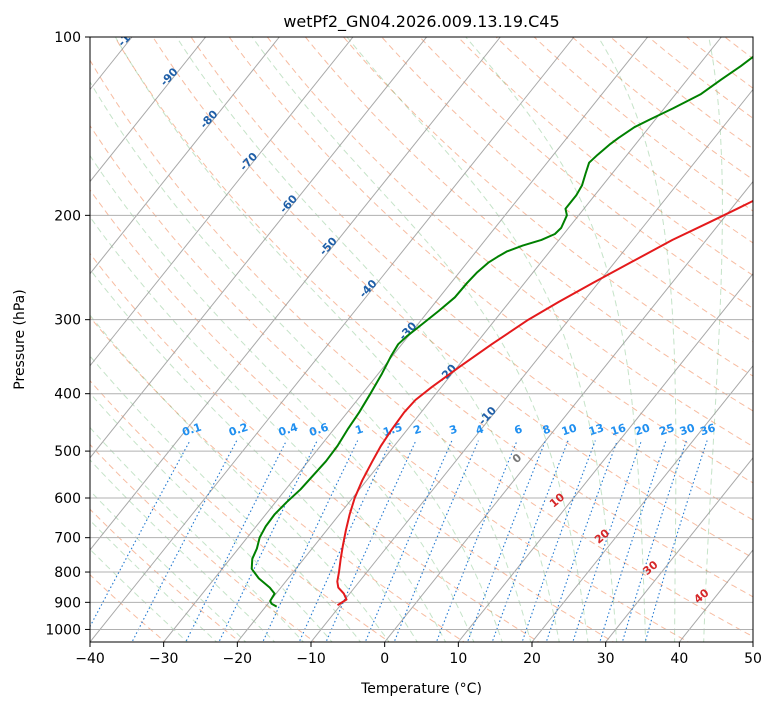  What do you see at coordinates (67, 395) in the screenshot?
I see `y-tick-label: 400` at bounding box center [67, 395].